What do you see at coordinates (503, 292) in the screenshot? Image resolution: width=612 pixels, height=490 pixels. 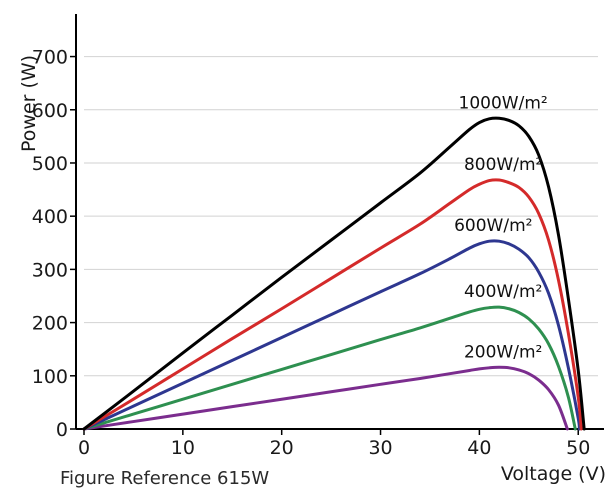 I see `series-label-400wm: 400W/m²` at bounding box center [503, 292].